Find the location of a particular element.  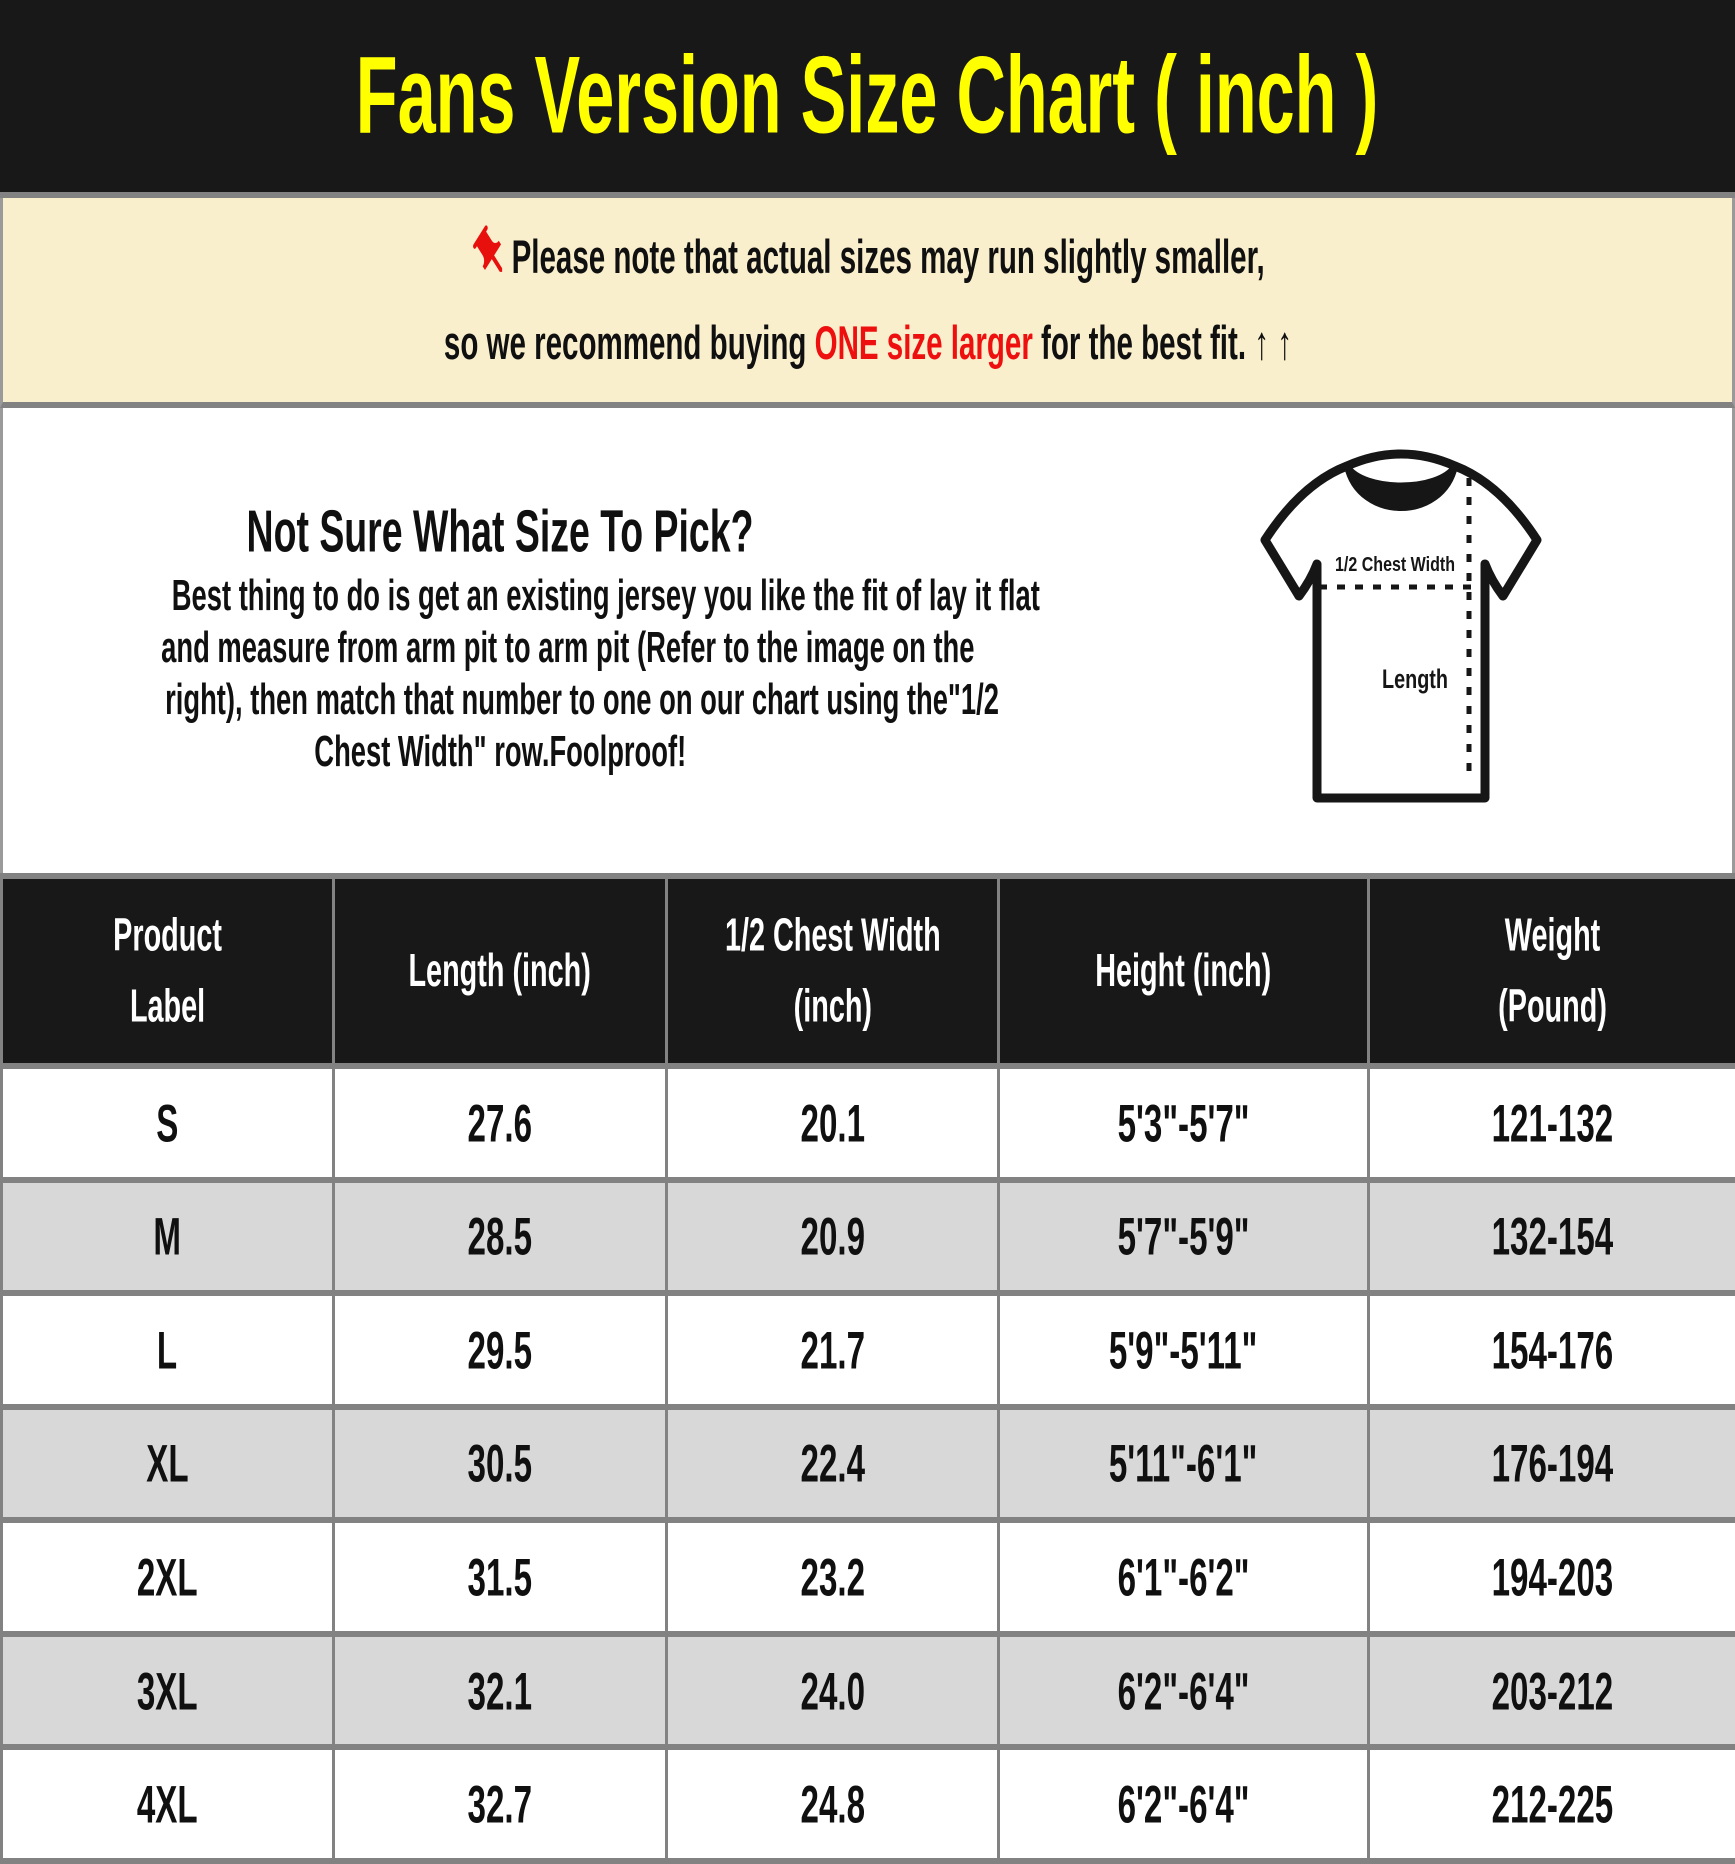

table-cell: 31.5 is located at coordinates (500, 1577).